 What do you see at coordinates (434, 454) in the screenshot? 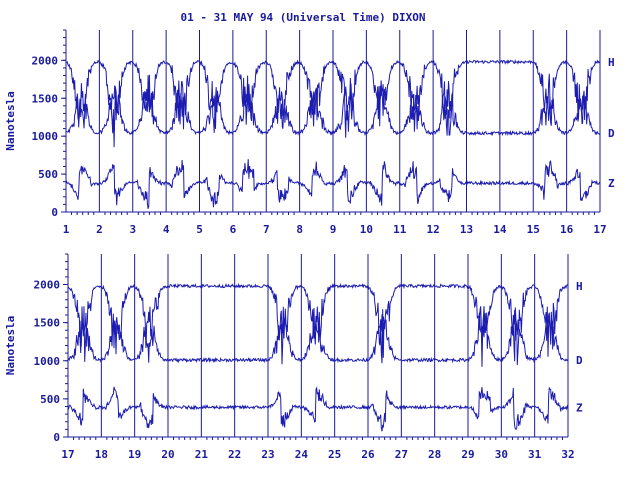
I see `x-tick-label: 28` at bounding box center [434, 454].